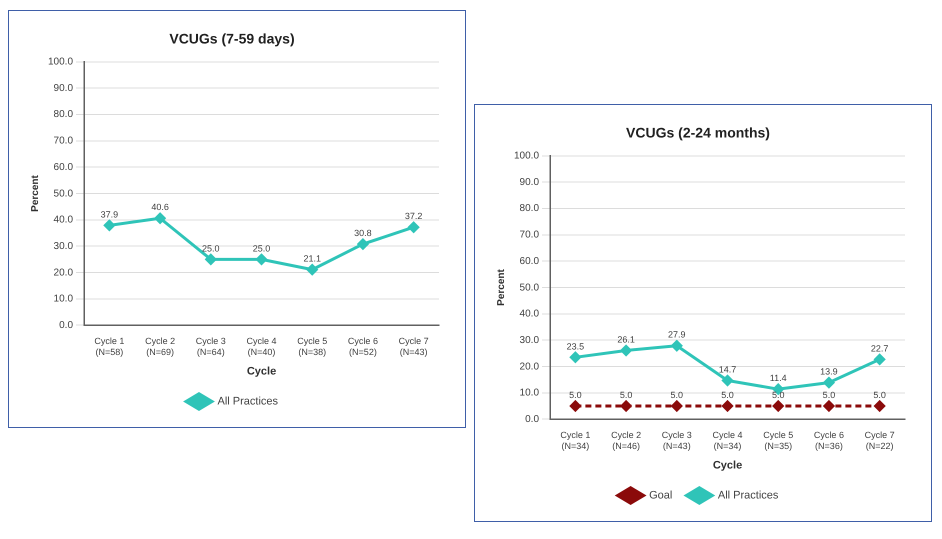 The width and height of the screenshot is (942, 539). What do you see at coordinates (677, 440) in the screenshot?
I see `x-tick-label: Cycle 3 (N=43)` at bounding box center [677, 440].